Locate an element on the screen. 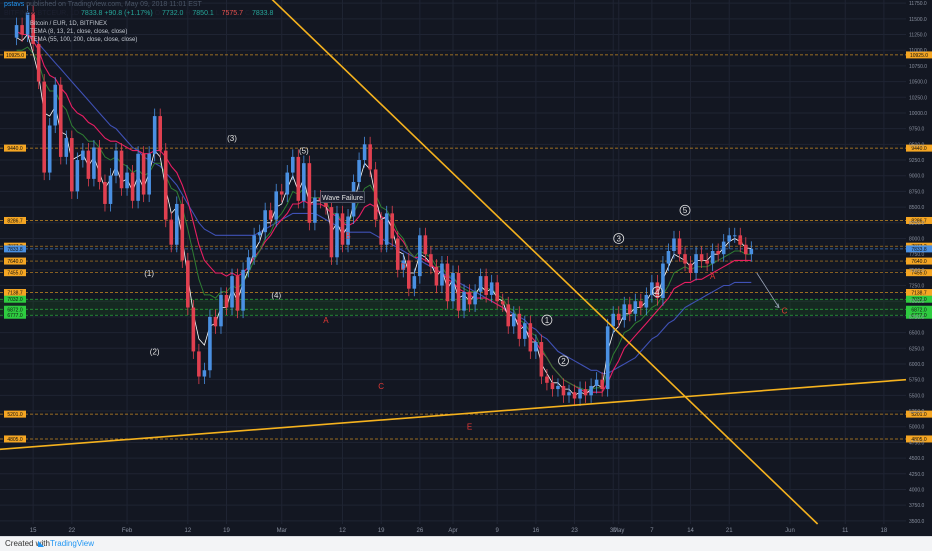 The width and height of the screenshot is (932, 551). y-tick-label: 11500.0 is located at coordinates (918, 20).